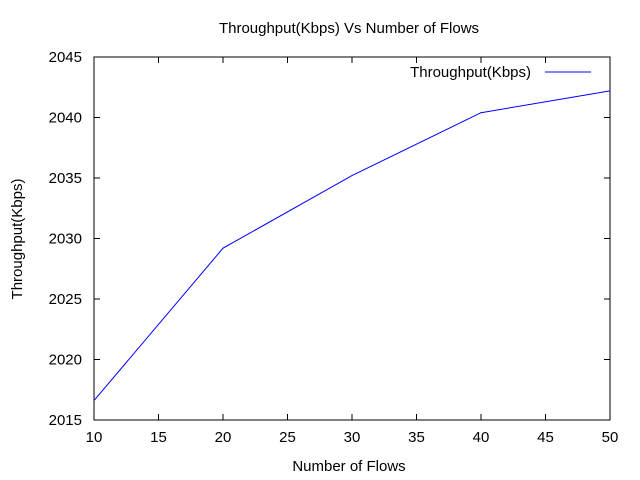 The image size is (640, 480). Describe the element at coordinates (65, 420) in the screenshot. I see `y-tick-label: 2015` at that location.